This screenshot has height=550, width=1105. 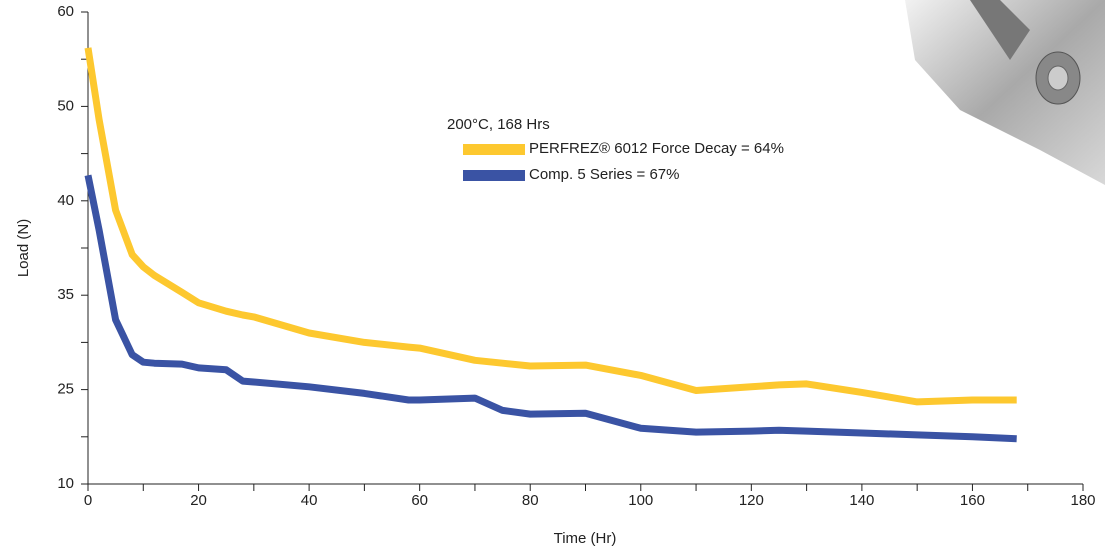 I want to click on x-tick-label: 180, so click(x=1082, y=500).